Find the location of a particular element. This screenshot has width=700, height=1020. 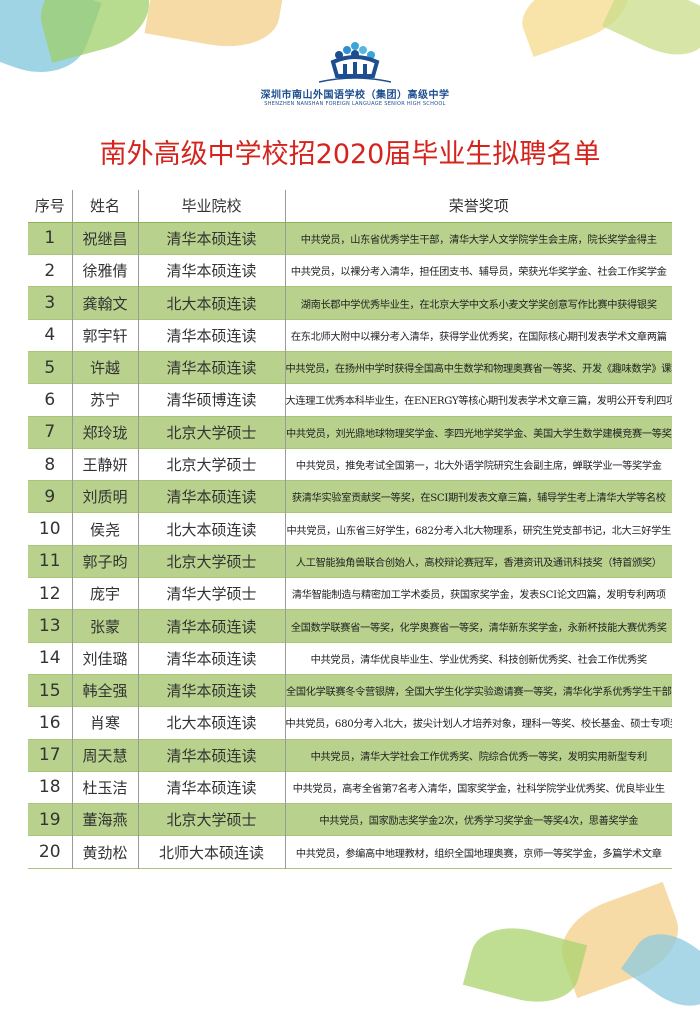

cell-name: 韩全强 is located at coordinates (105, 690).